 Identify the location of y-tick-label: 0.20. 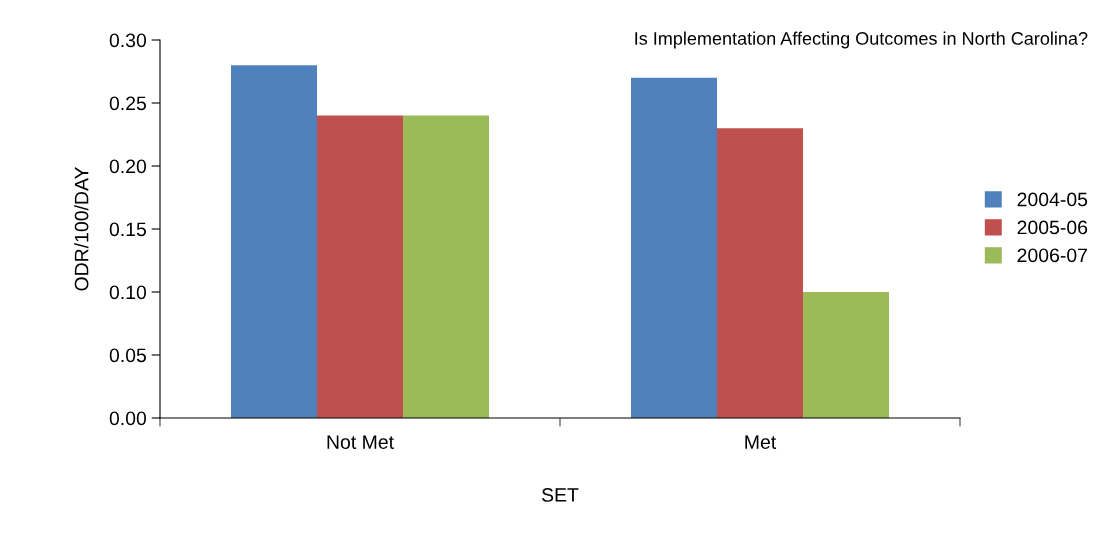
(128, 166).